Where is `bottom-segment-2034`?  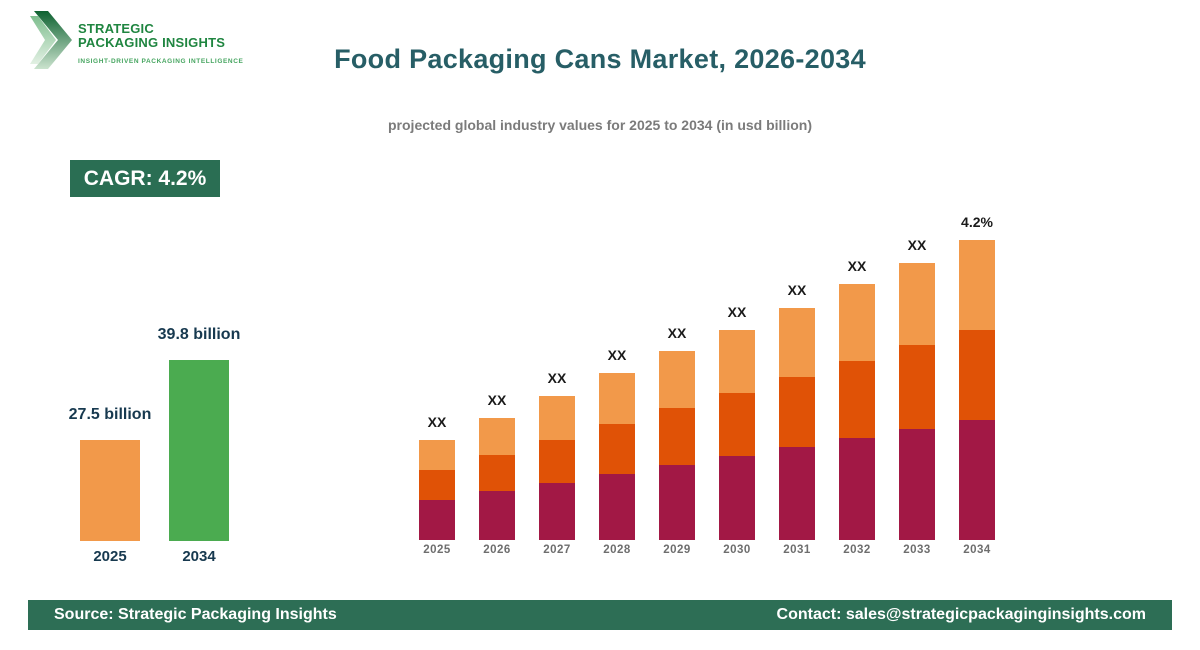
bottom-segment-2034 is located at coordinates (977, 480).